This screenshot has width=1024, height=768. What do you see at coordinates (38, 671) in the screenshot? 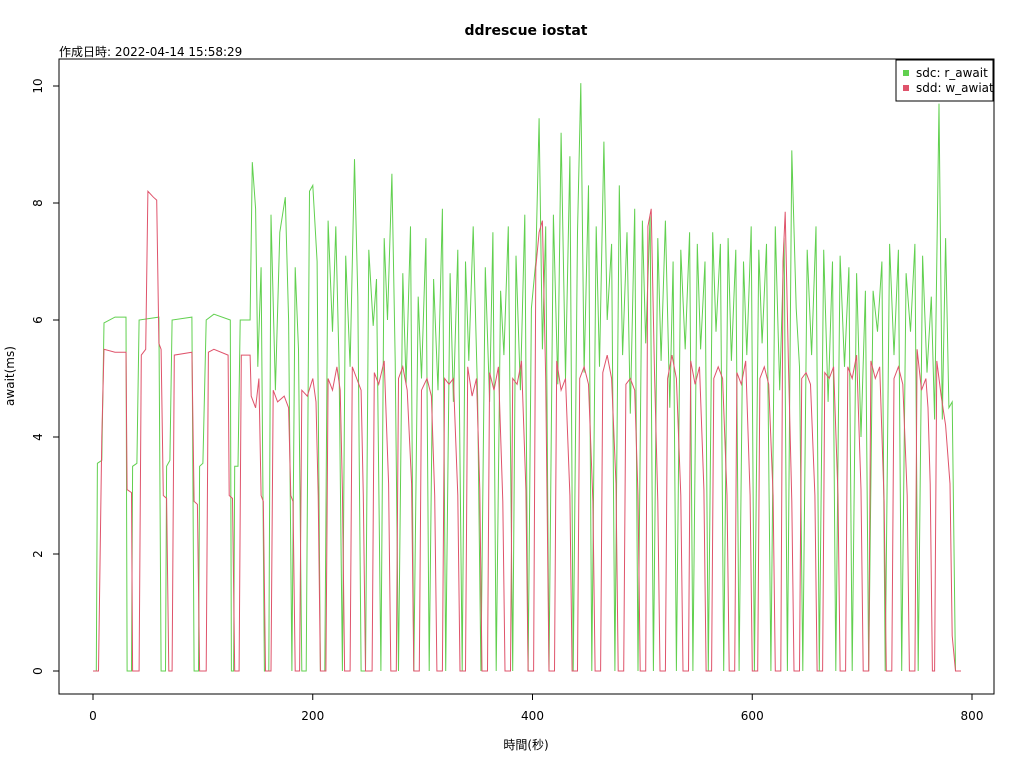
I see `y-tick-label: 0` at bounding box center [38, 671].